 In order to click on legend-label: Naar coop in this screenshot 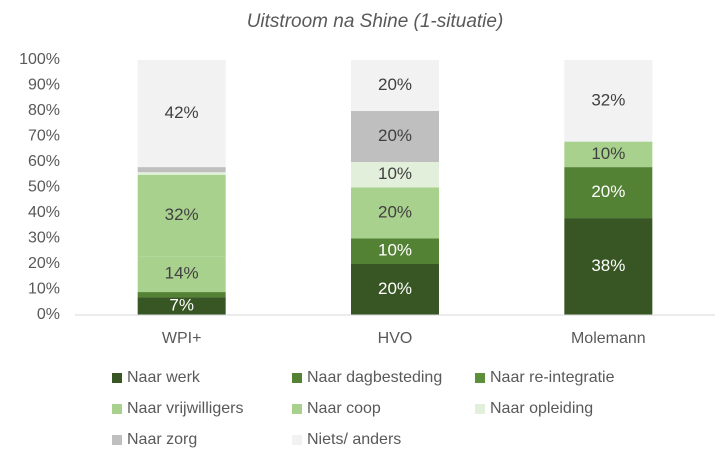, I will do `click(344, 408)`.